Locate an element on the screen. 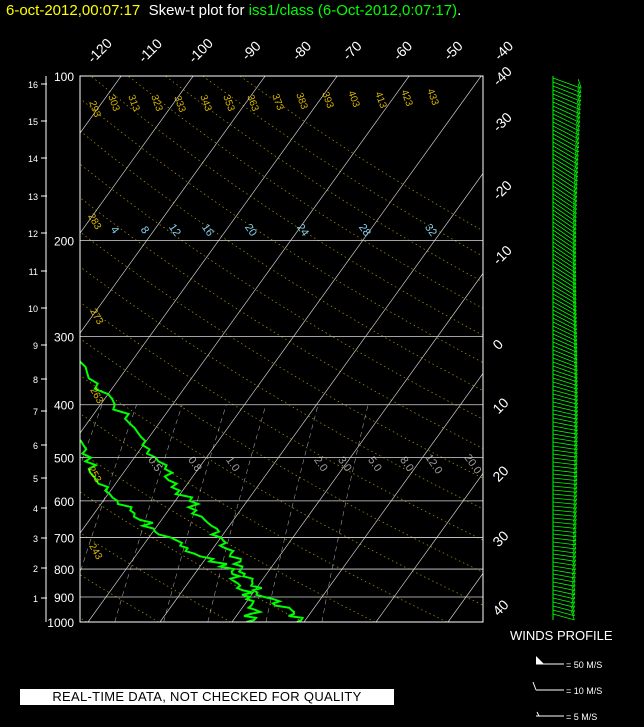 This screenshot has height=727, width=644. temperature-tick-top: -110 is located at coordinates (150, 50).